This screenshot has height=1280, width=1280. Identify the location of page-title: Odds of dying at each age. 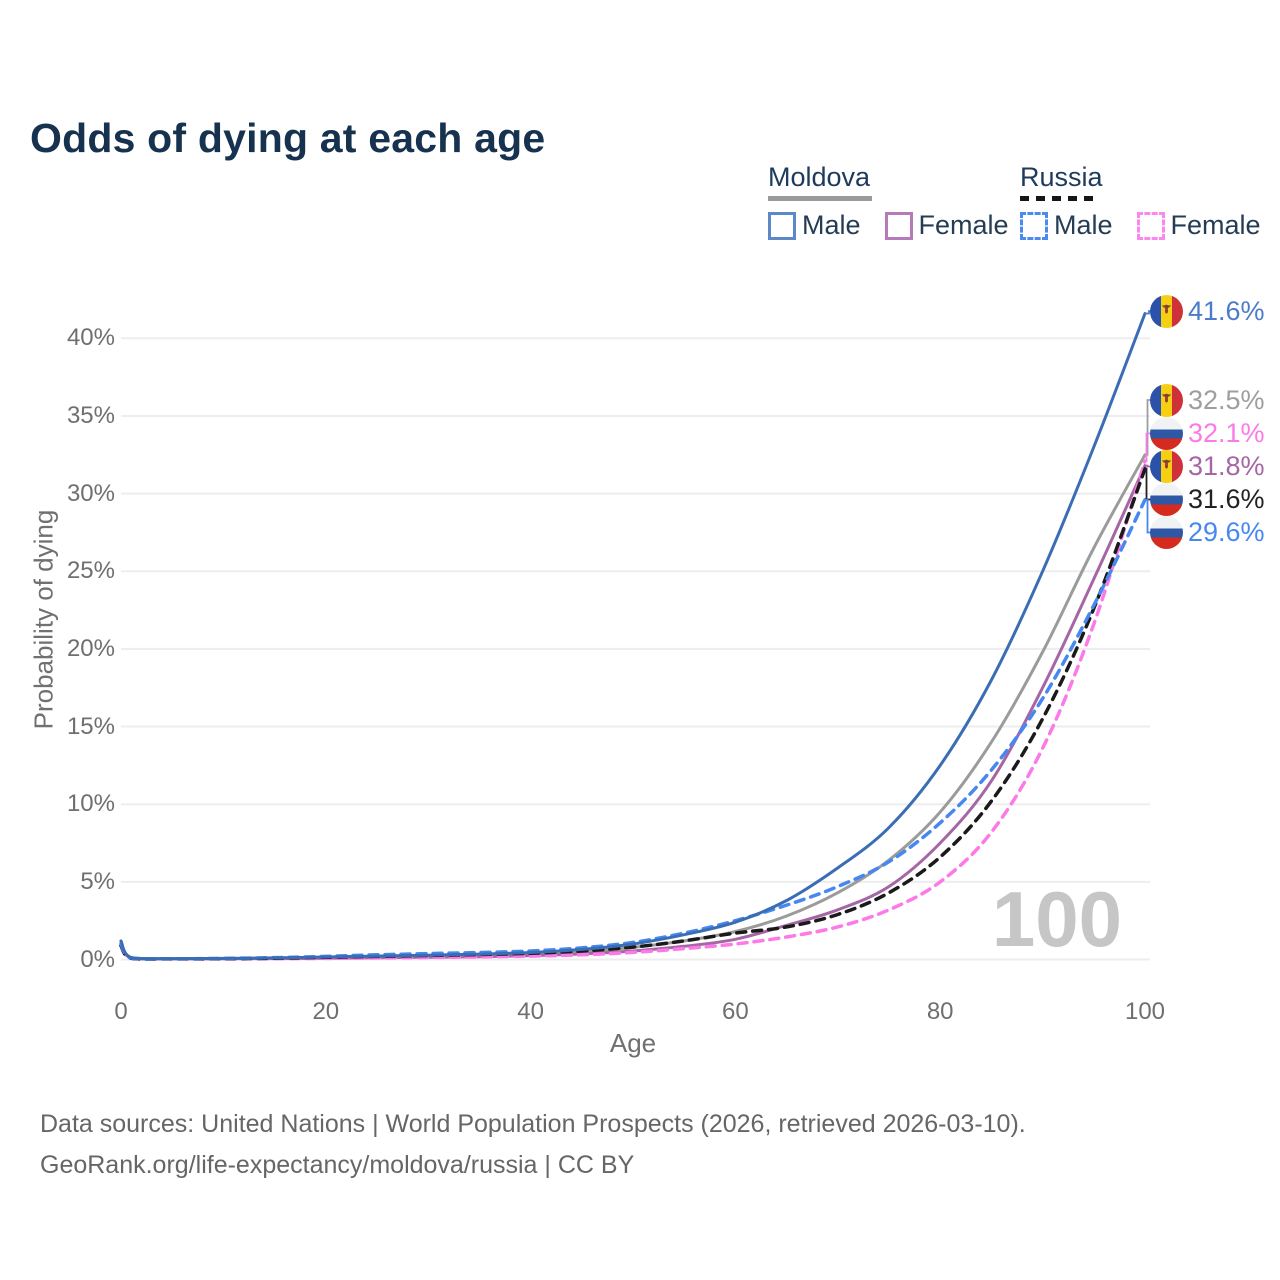
(288, 138).